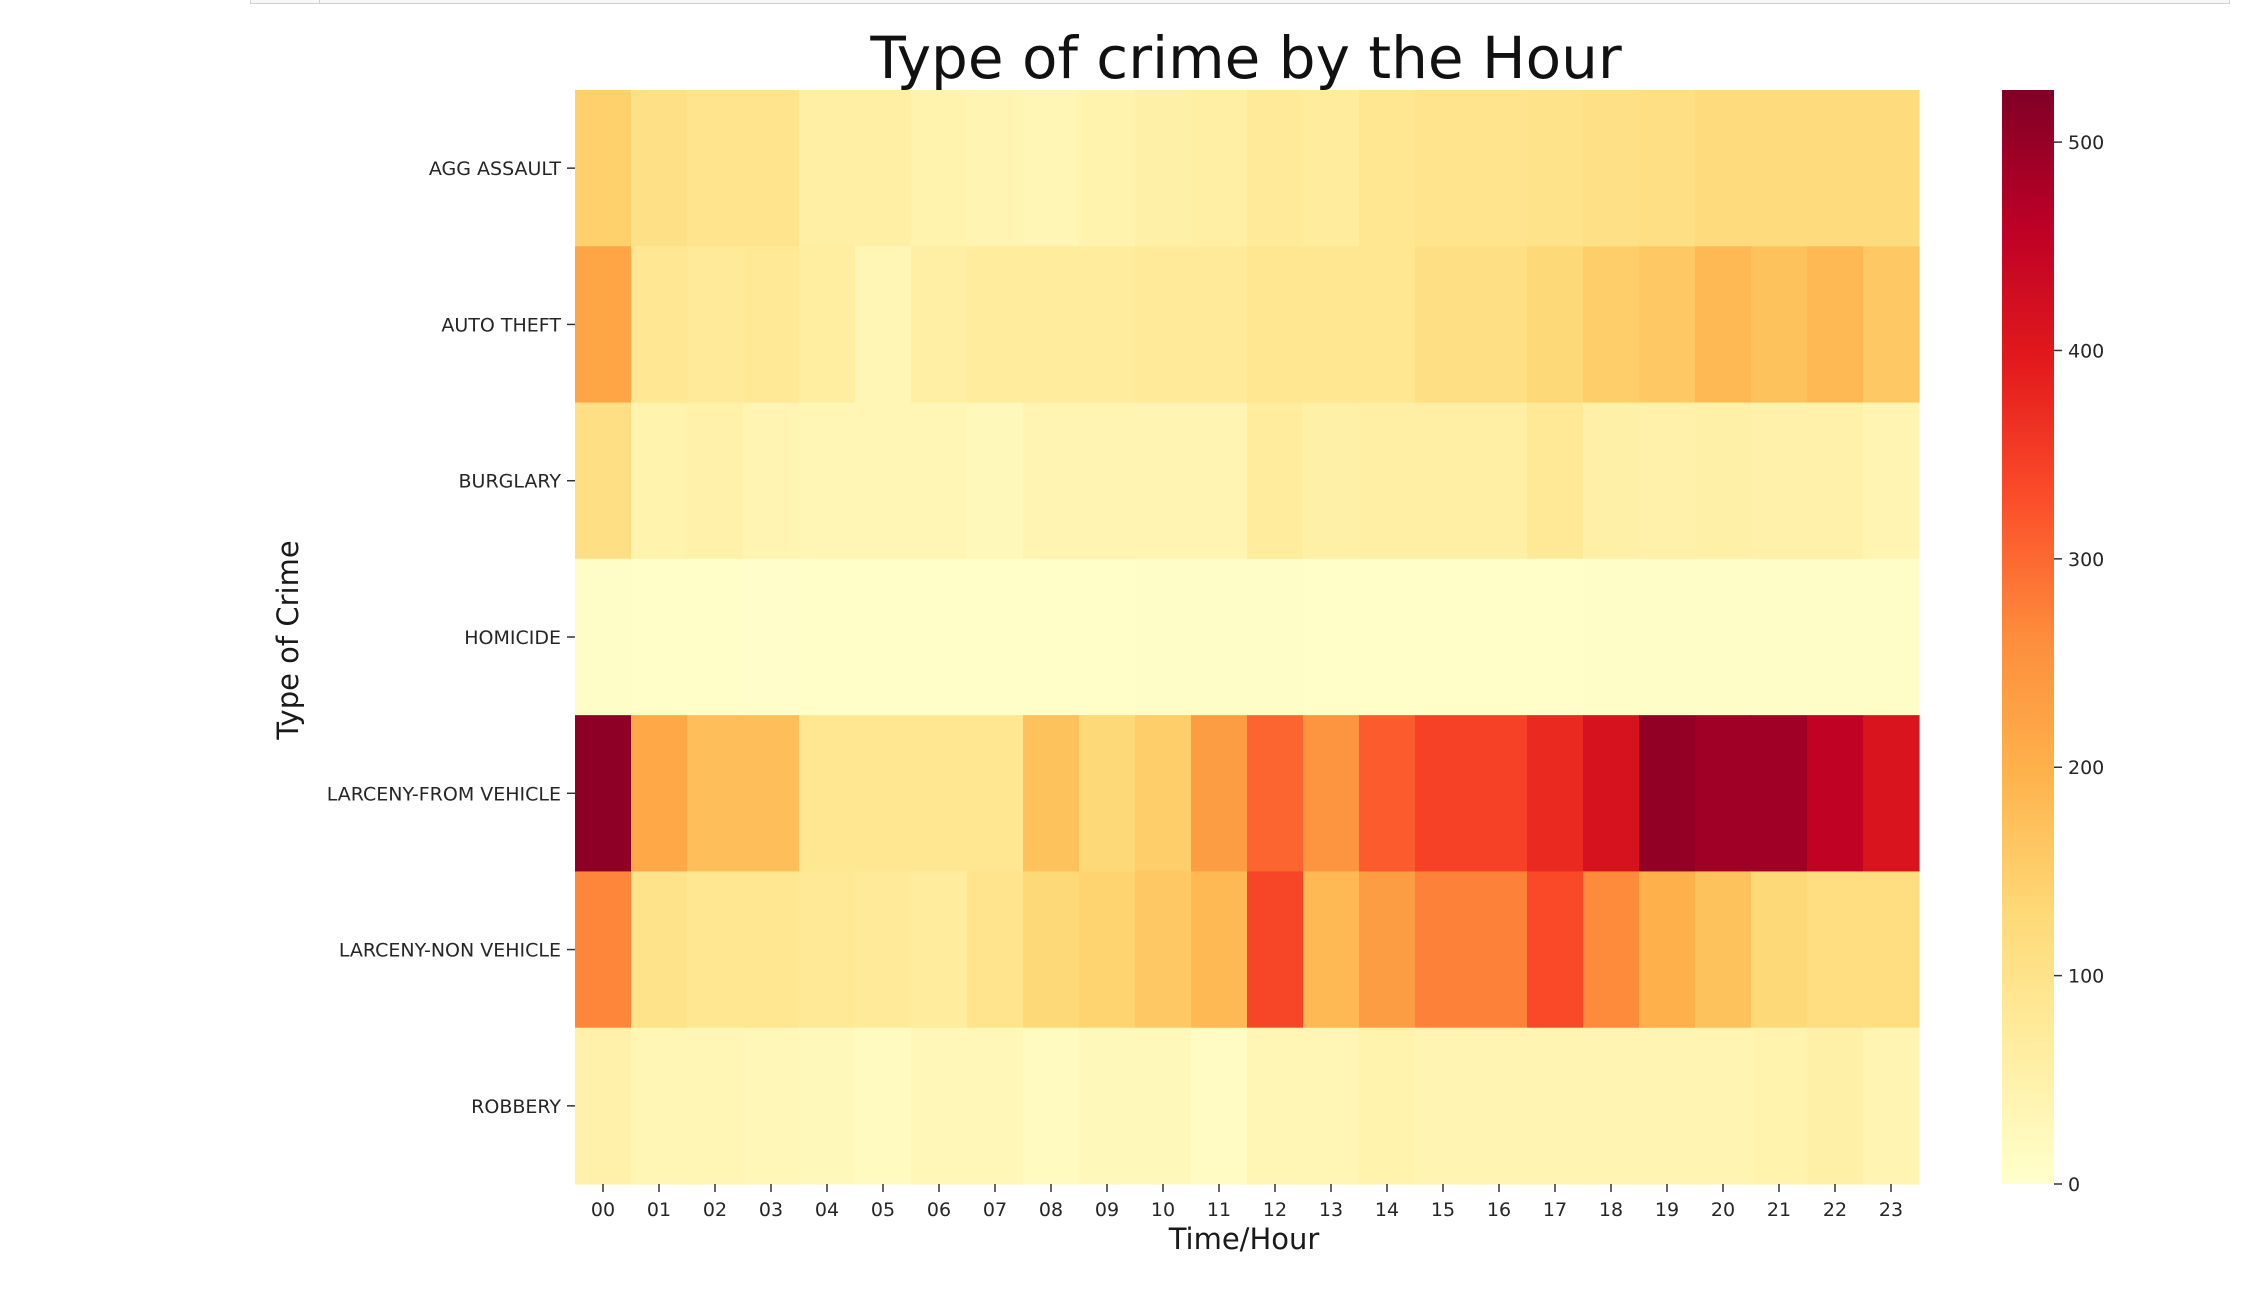 This screenshot has width=2244, height=1292. Describe the element at coordinates (1499, 1210) in the screenshot. I see `x-tick-label: 16` at that location.